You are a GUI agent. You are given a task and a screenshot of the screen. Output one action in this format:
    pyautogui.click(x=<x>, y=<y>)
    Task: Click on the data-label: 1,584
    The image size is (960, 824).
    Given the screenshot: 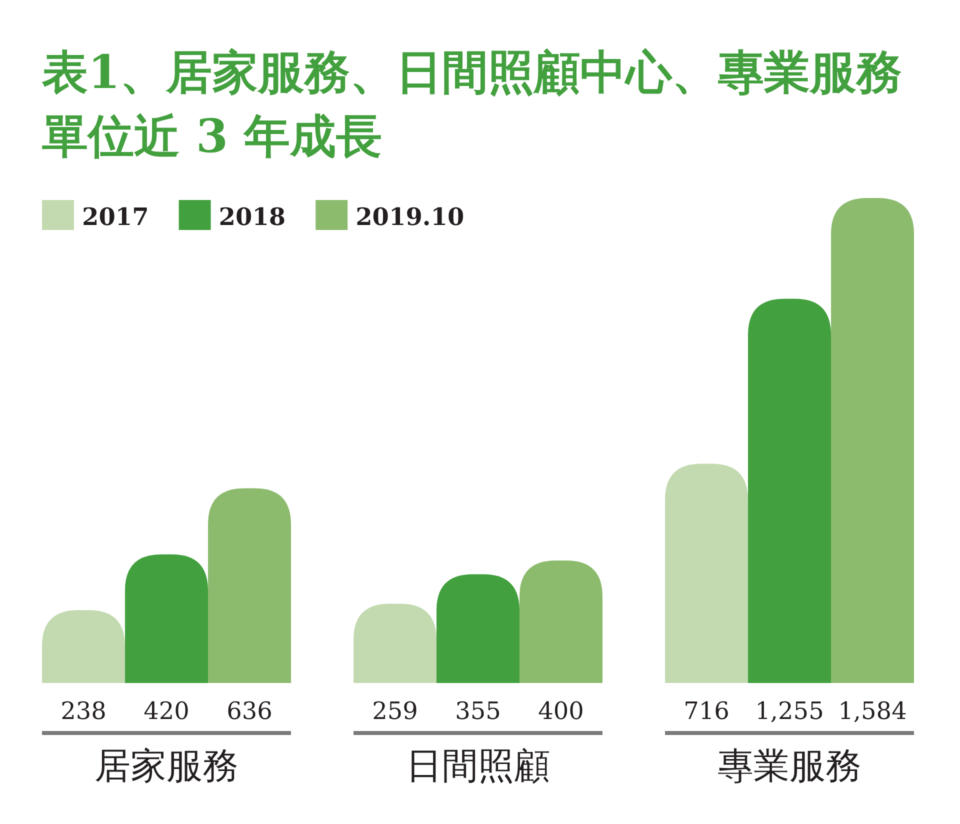 What is the action you would take?
    pyautogui.click(x=872, y=711)
    